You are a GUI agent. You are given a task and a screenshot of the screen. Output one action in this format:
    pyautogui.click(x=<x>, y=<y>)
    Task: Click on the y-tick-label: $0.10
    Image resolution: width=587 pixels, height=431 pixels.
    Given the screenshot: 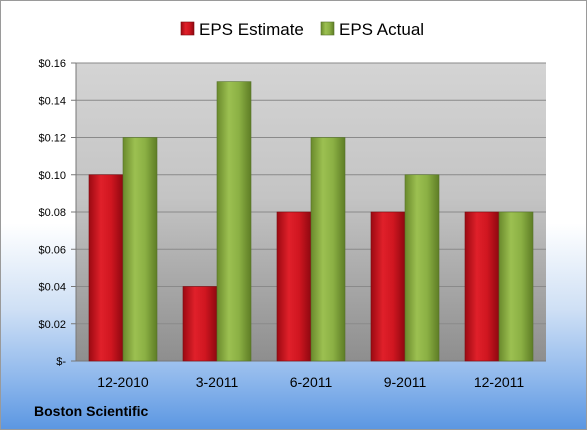 What is the action you would take?
    pyautogui.click(x=52, y=176)
    